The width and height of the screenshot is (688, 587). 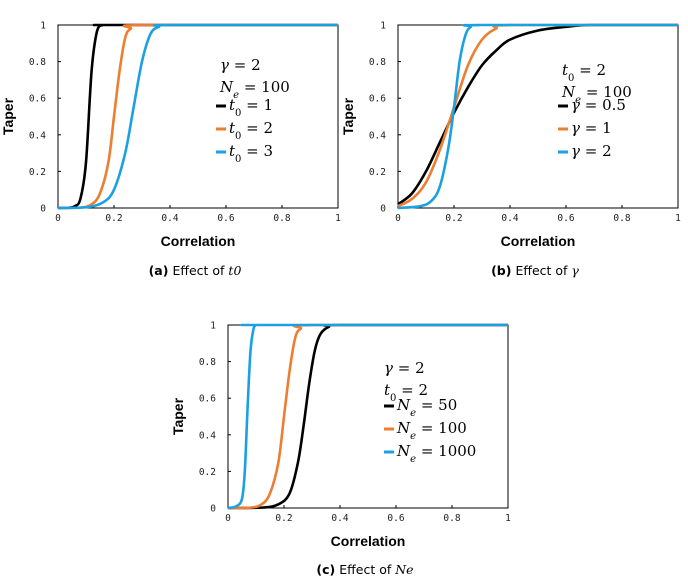 I want to click on caption-symbol: γ, so click(x=575, y=270).